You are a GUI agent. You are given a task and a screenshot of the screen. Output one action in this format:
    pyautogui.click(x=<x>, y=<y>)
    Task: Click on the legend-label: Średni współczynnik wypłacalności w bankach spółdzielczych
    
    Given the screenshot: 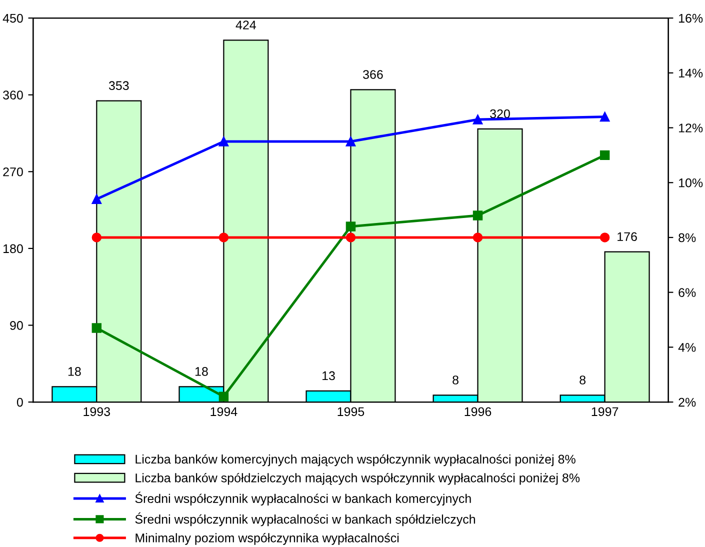 What is the action you would take?
    pyautogui.click(x=305, y=519)
    